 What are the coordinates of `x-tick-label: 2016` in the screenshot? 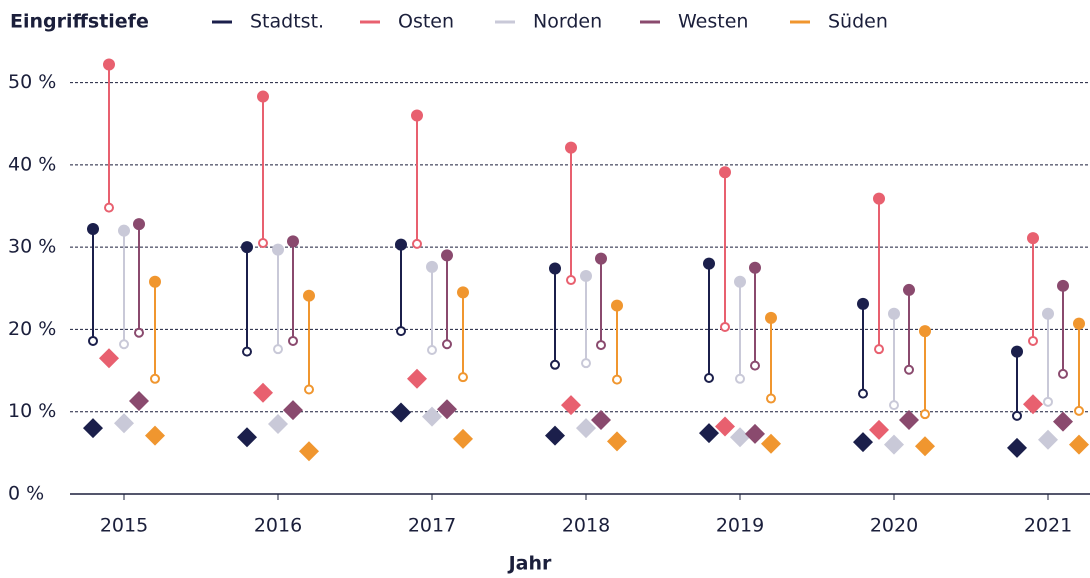 It's located at (278, 526).